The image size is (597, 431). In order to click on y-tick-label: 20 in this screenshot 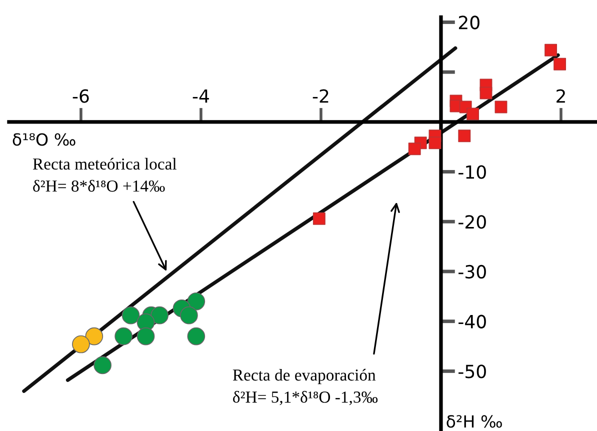, I will do `click(469, 23)`.